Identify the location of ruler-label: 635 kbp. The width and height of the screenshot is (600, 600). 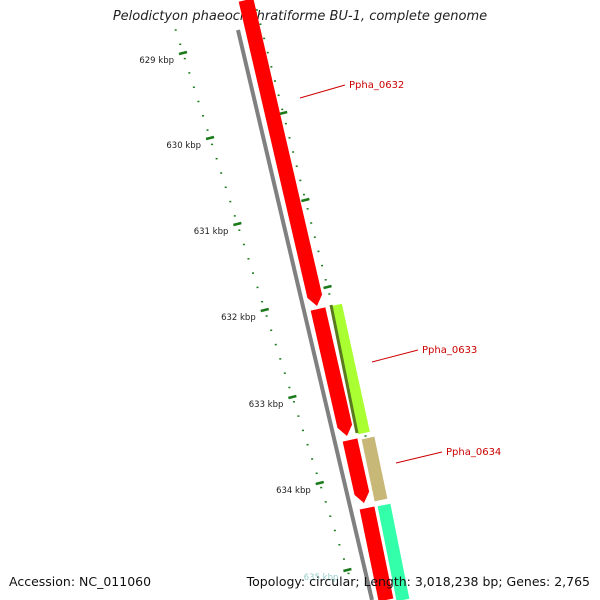
(321, 578).